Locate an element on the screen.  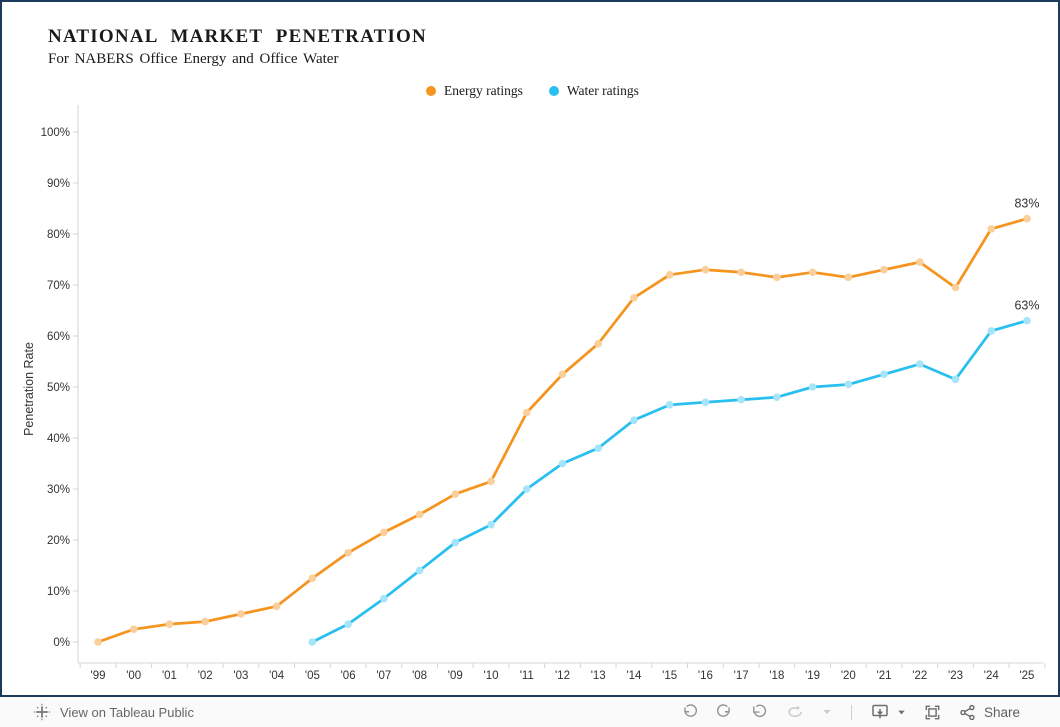
fullscreen-icon is located at coordinates (932, 712).